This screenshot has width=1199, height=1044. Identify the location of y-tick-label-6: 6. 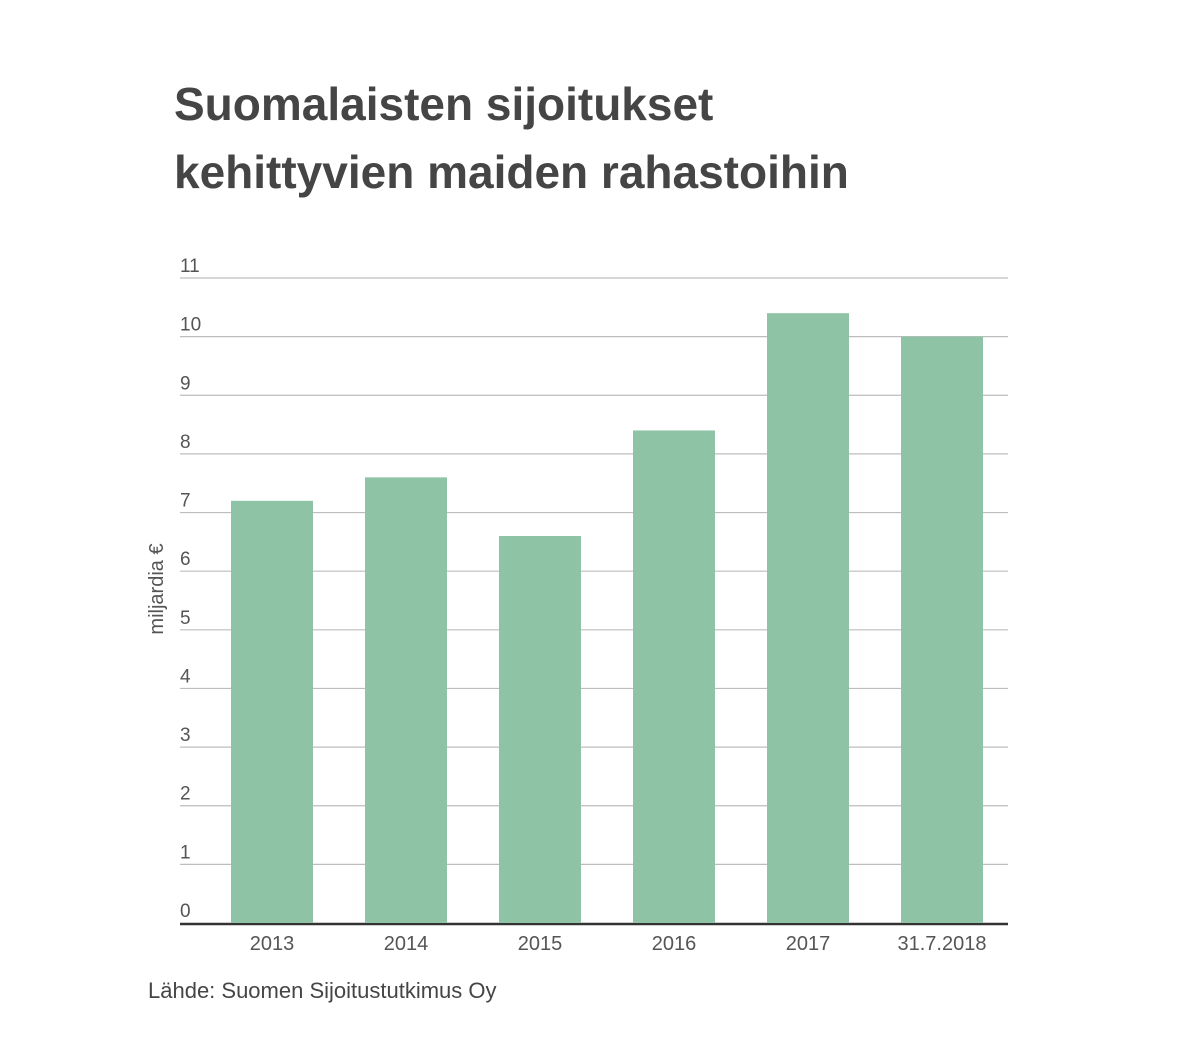
(185, 559).